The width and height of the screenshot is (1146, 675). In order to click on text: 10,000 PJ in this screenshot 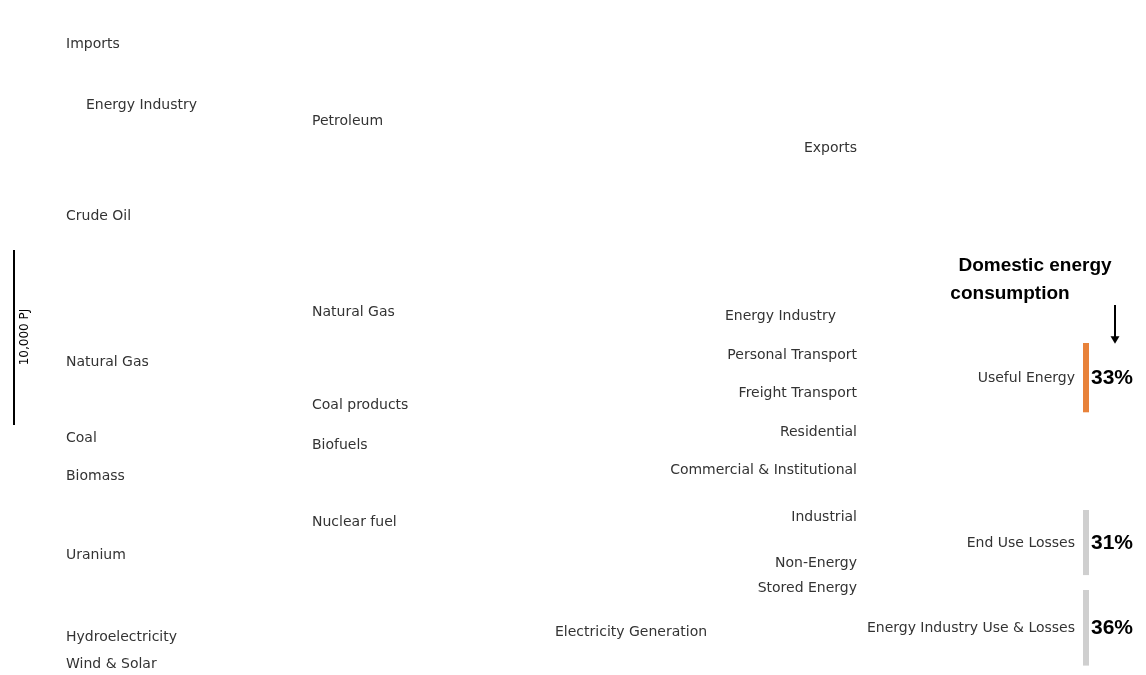, I will do `click(24, 337)`.